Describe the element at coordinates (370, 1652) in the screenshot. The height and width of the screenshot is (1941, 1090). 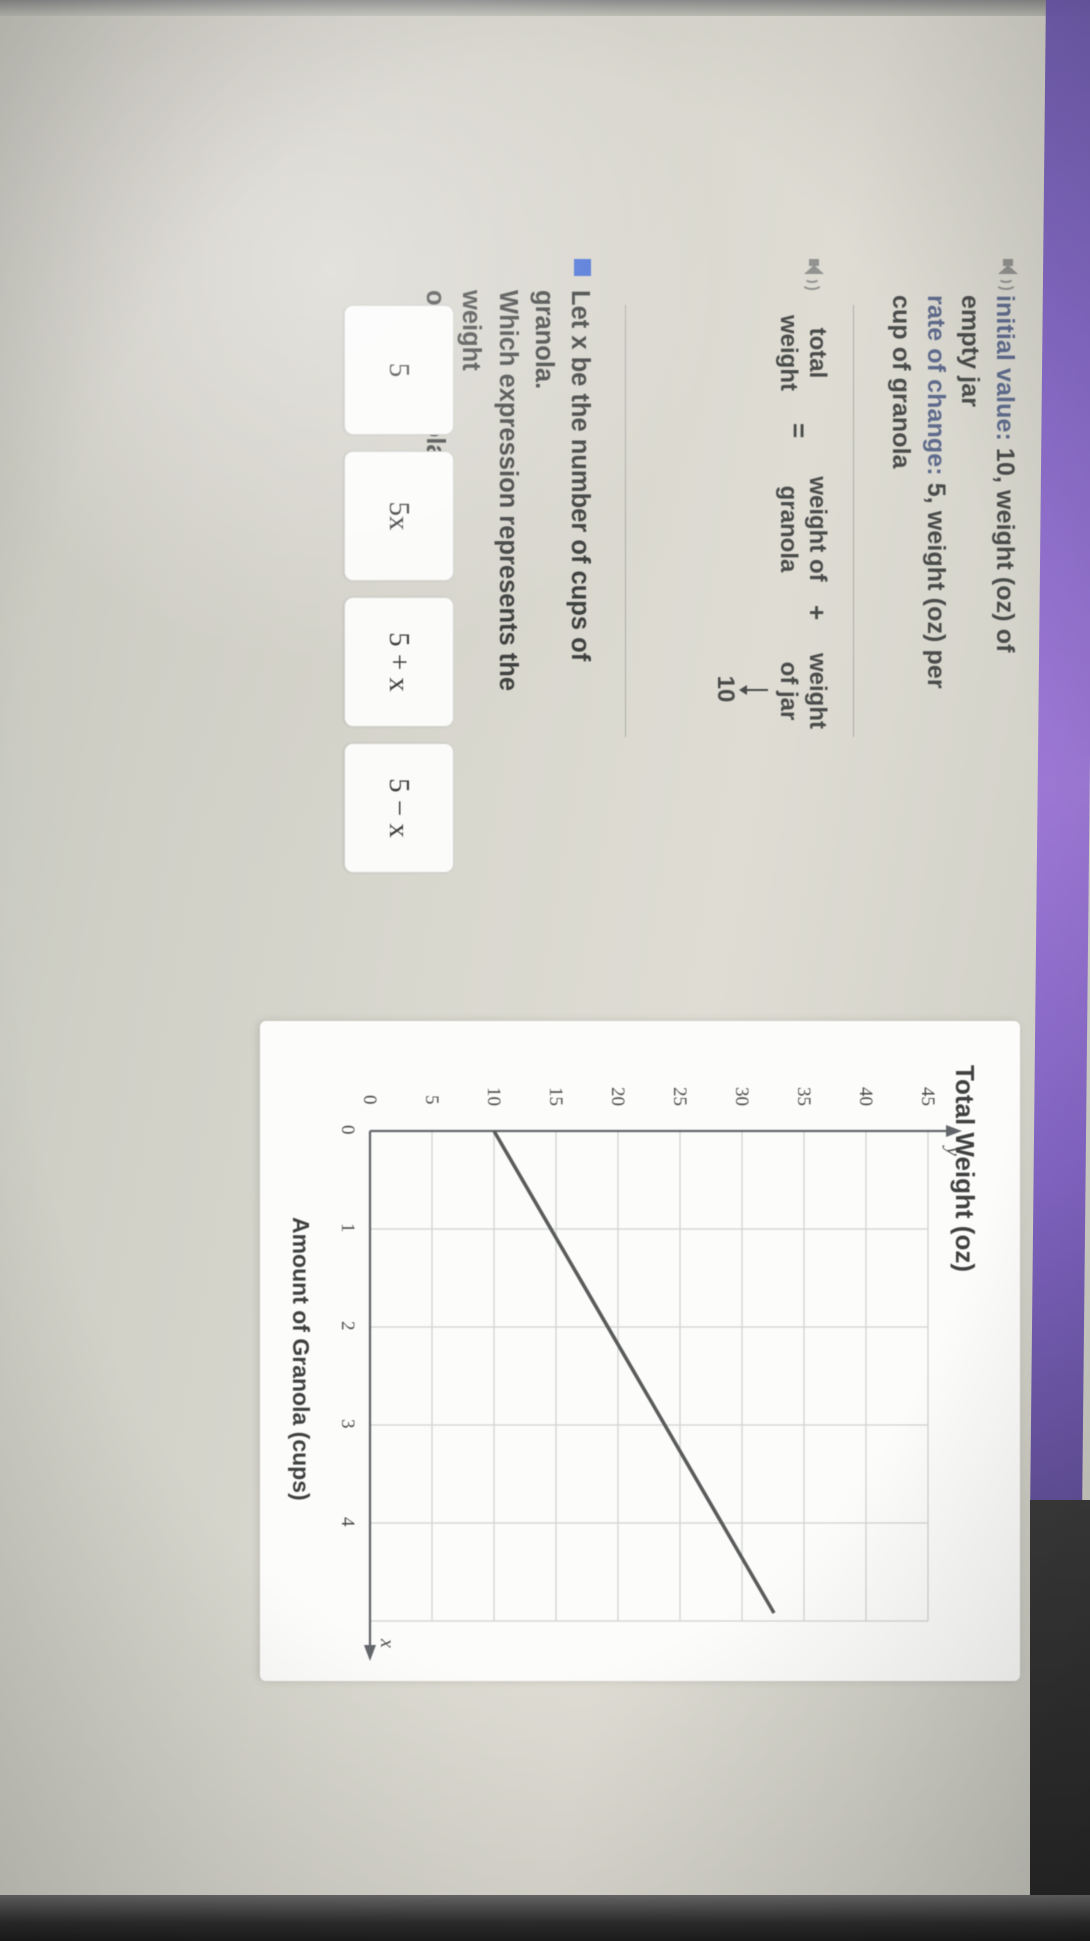
I see `x-axis-arrow-icon` at that location.